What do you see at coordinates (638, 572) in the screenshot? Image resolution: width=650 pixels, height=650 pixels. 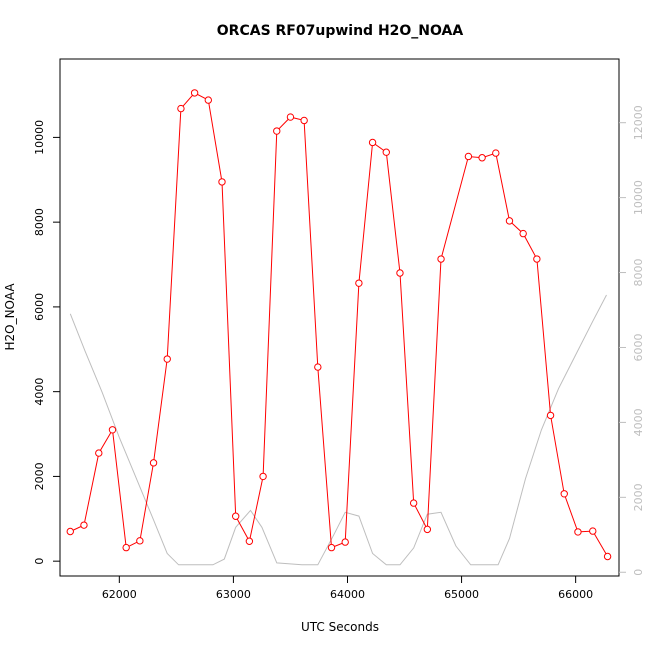 I see `y2-tick-label: 0` at bounding box center [638, 572].